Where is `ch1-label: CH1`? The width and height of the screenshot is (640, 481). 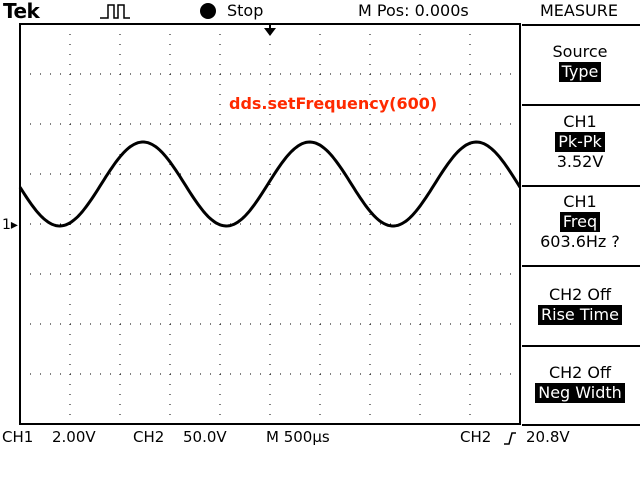
ch1-label: CH1 is located at coordinates (18, 437).